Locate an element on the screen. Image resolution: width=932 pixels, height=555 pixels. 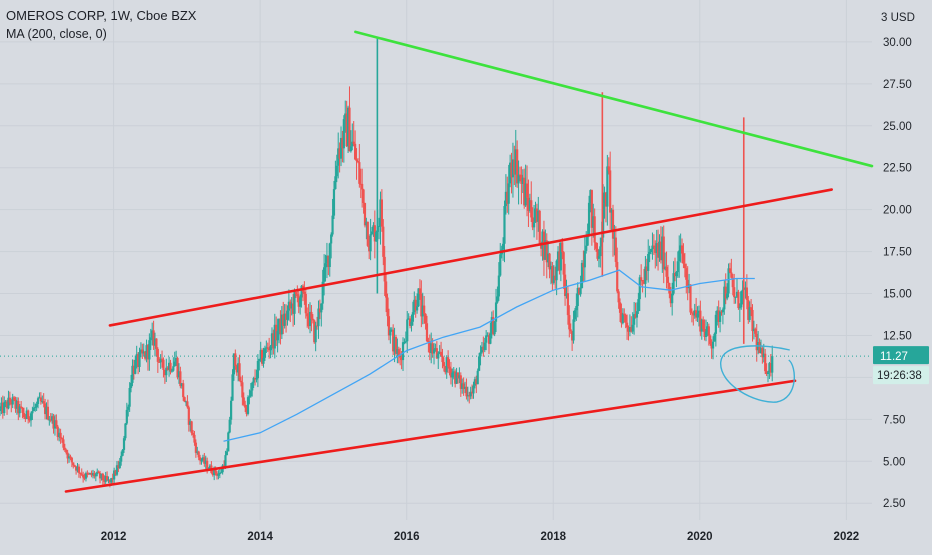
indicator-label: MA (200, close, 0) is located at coordinates (56, 34).